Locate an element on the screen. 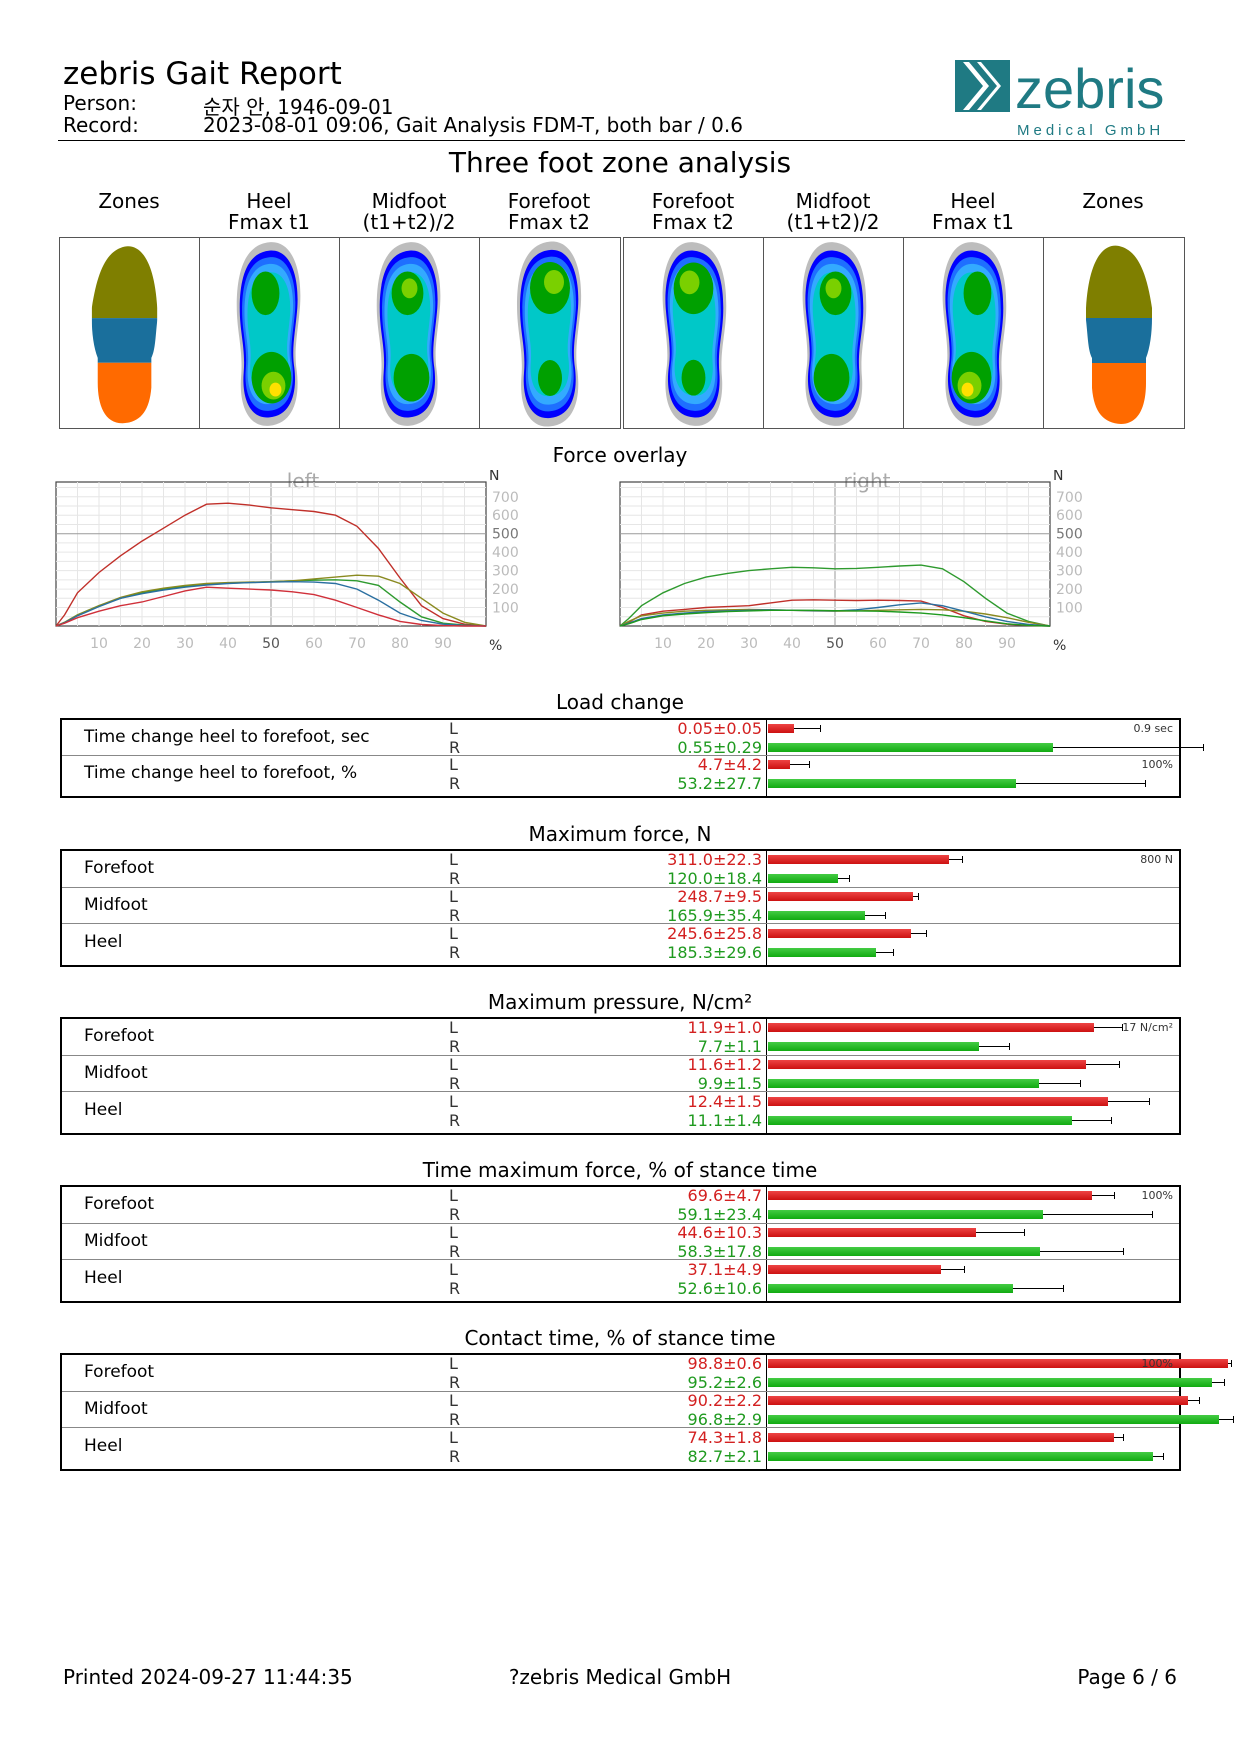 The height and width of the screenshot is (1755, 1240). y-tick-label: 200 is located at coordinates (505, 590).